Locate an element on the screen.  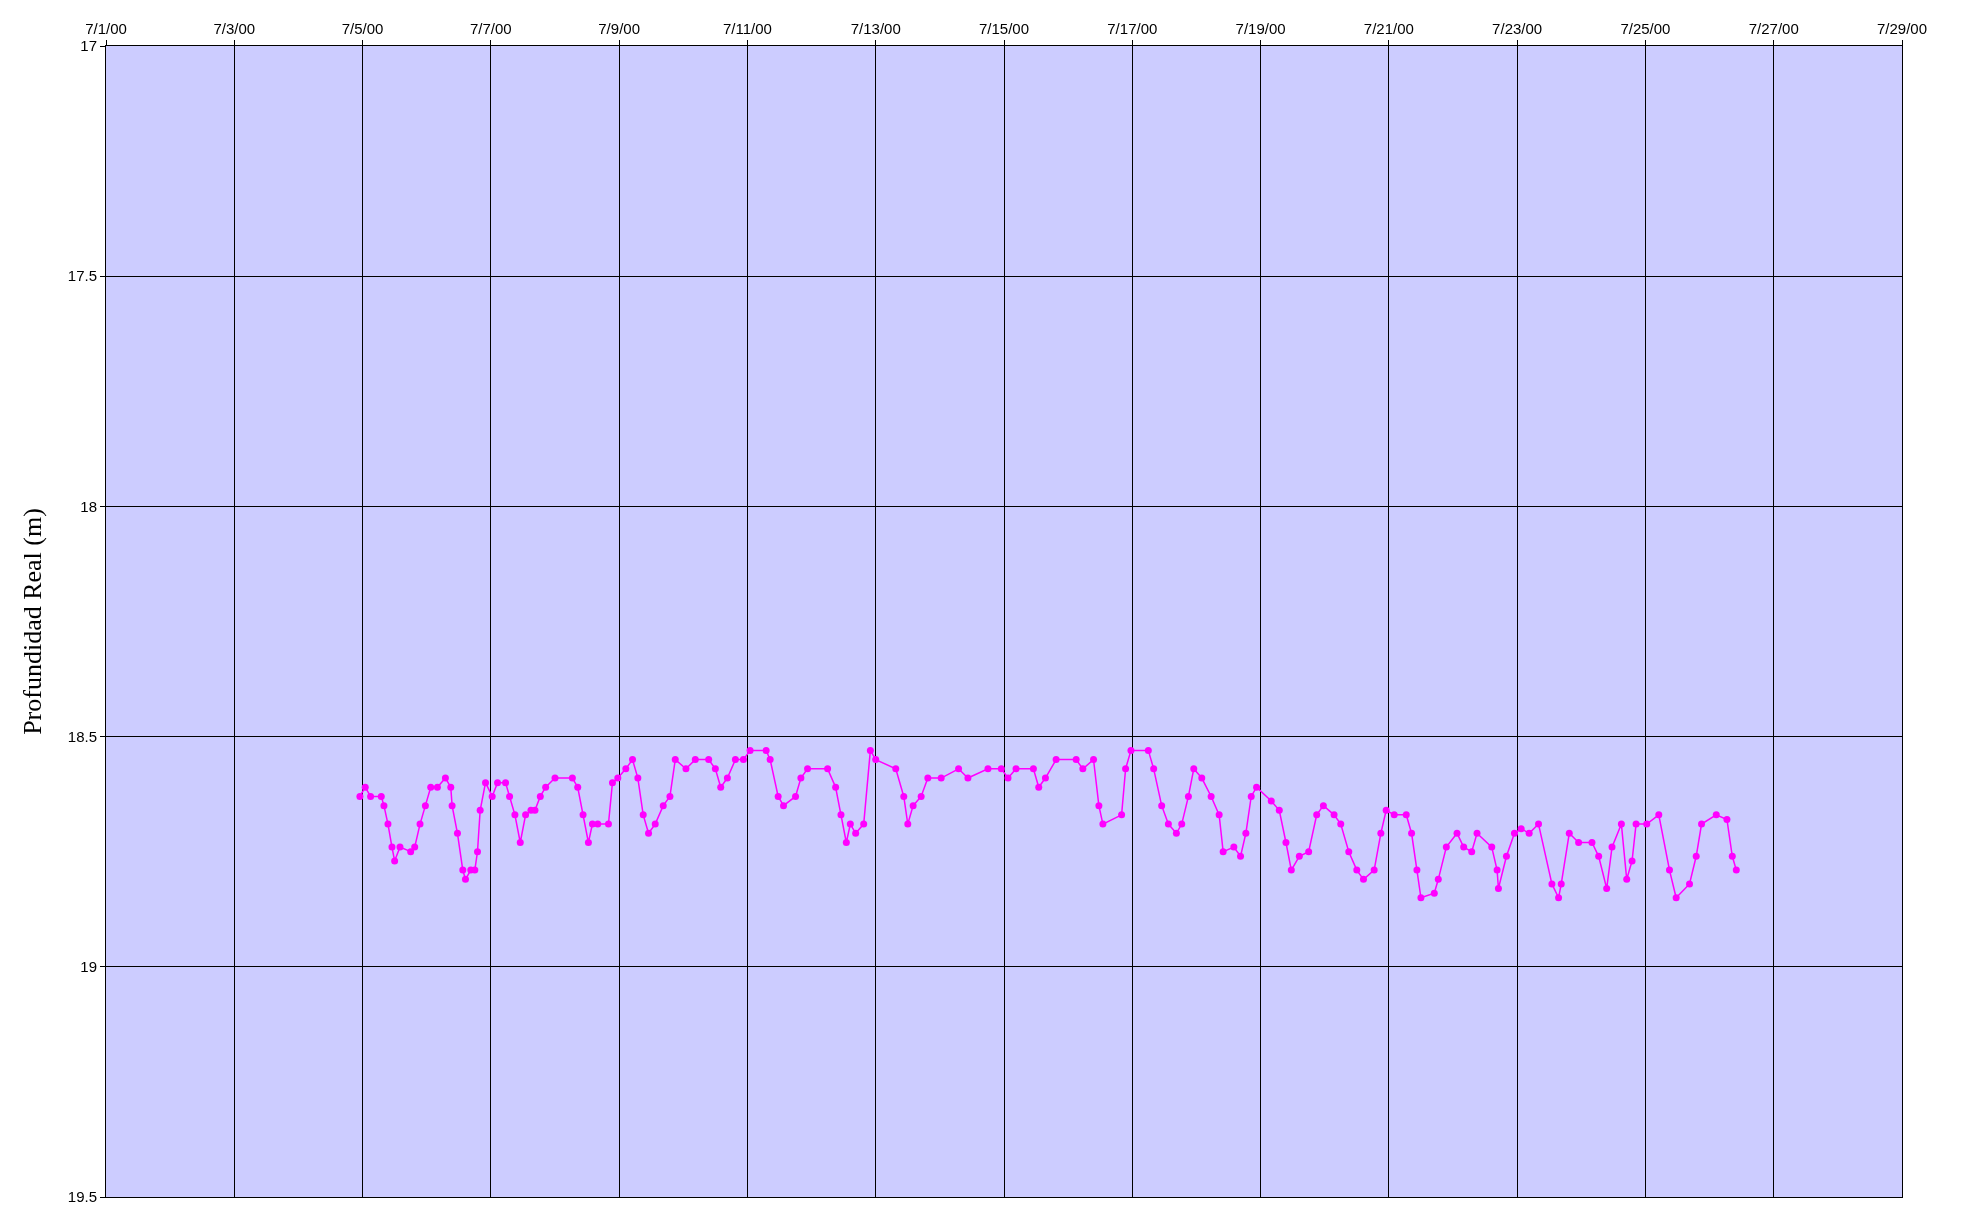
x-tick-label: 7/15/00 is located at coordinates (1004, 28).